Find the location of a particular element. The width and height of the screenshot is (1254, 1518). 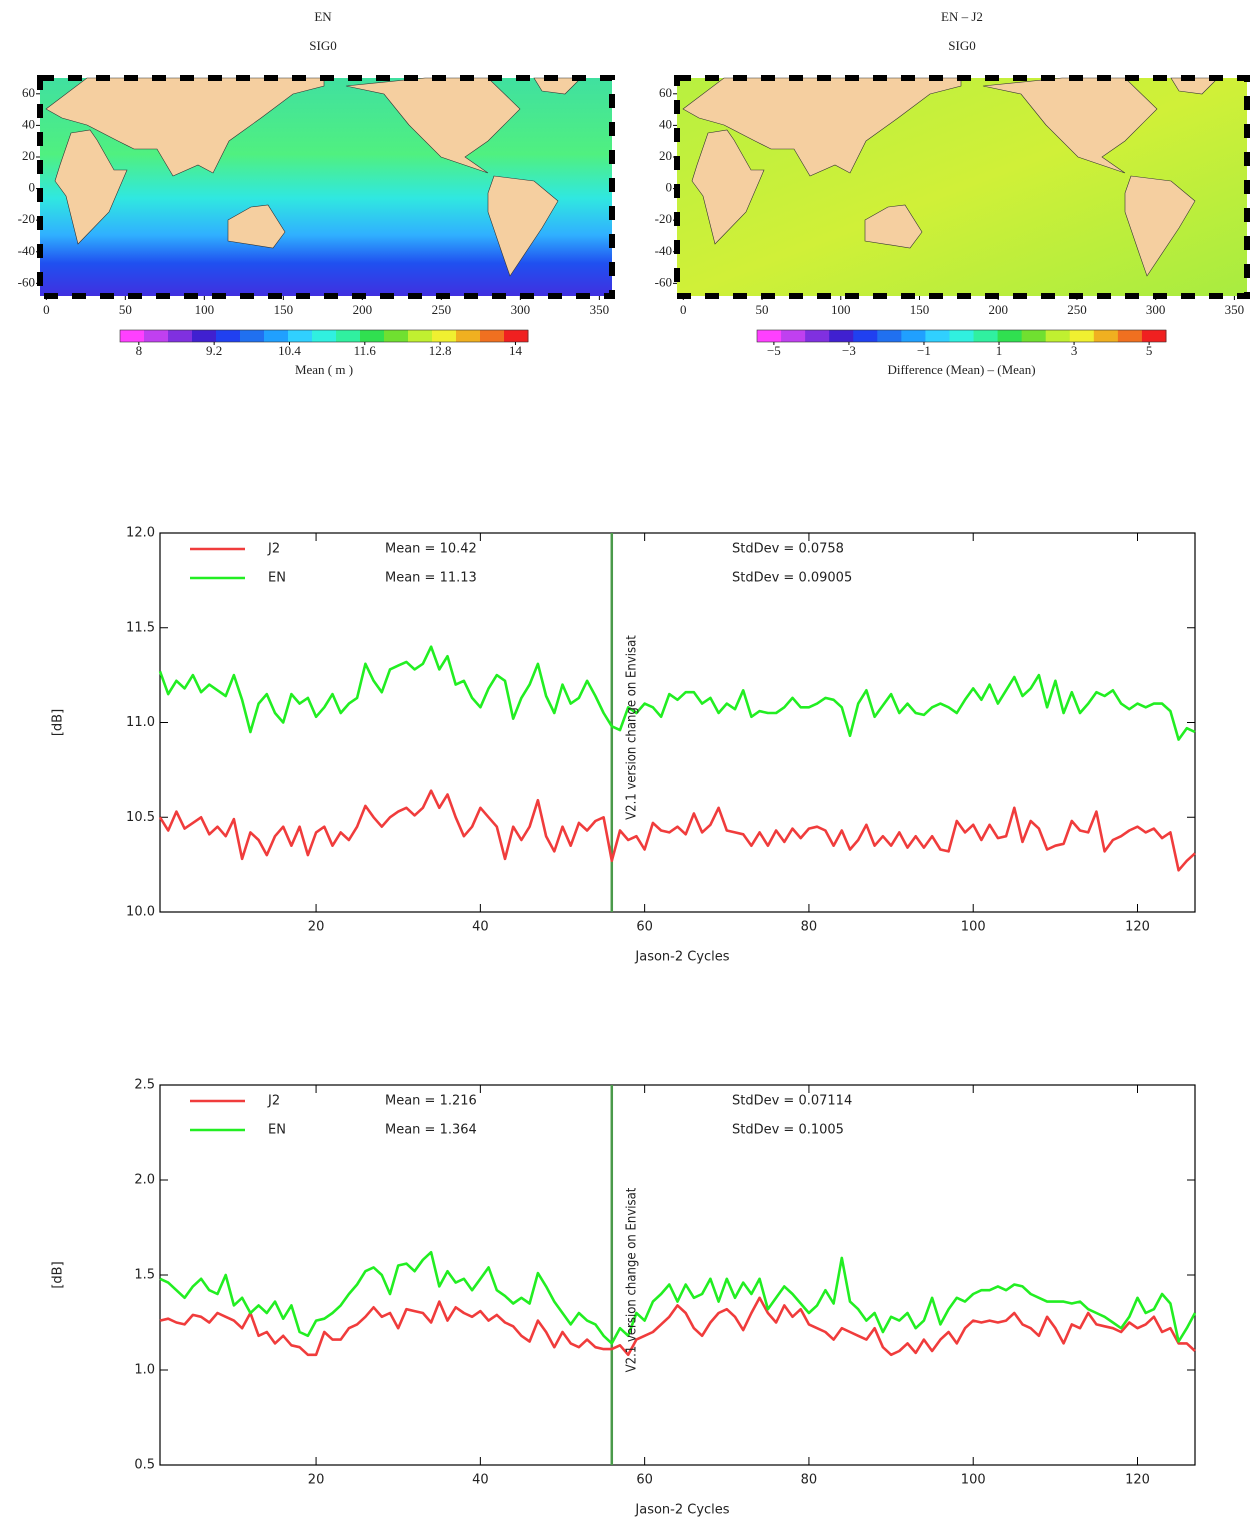

x-tick-label: 0 is located at coordinates (46, 309).